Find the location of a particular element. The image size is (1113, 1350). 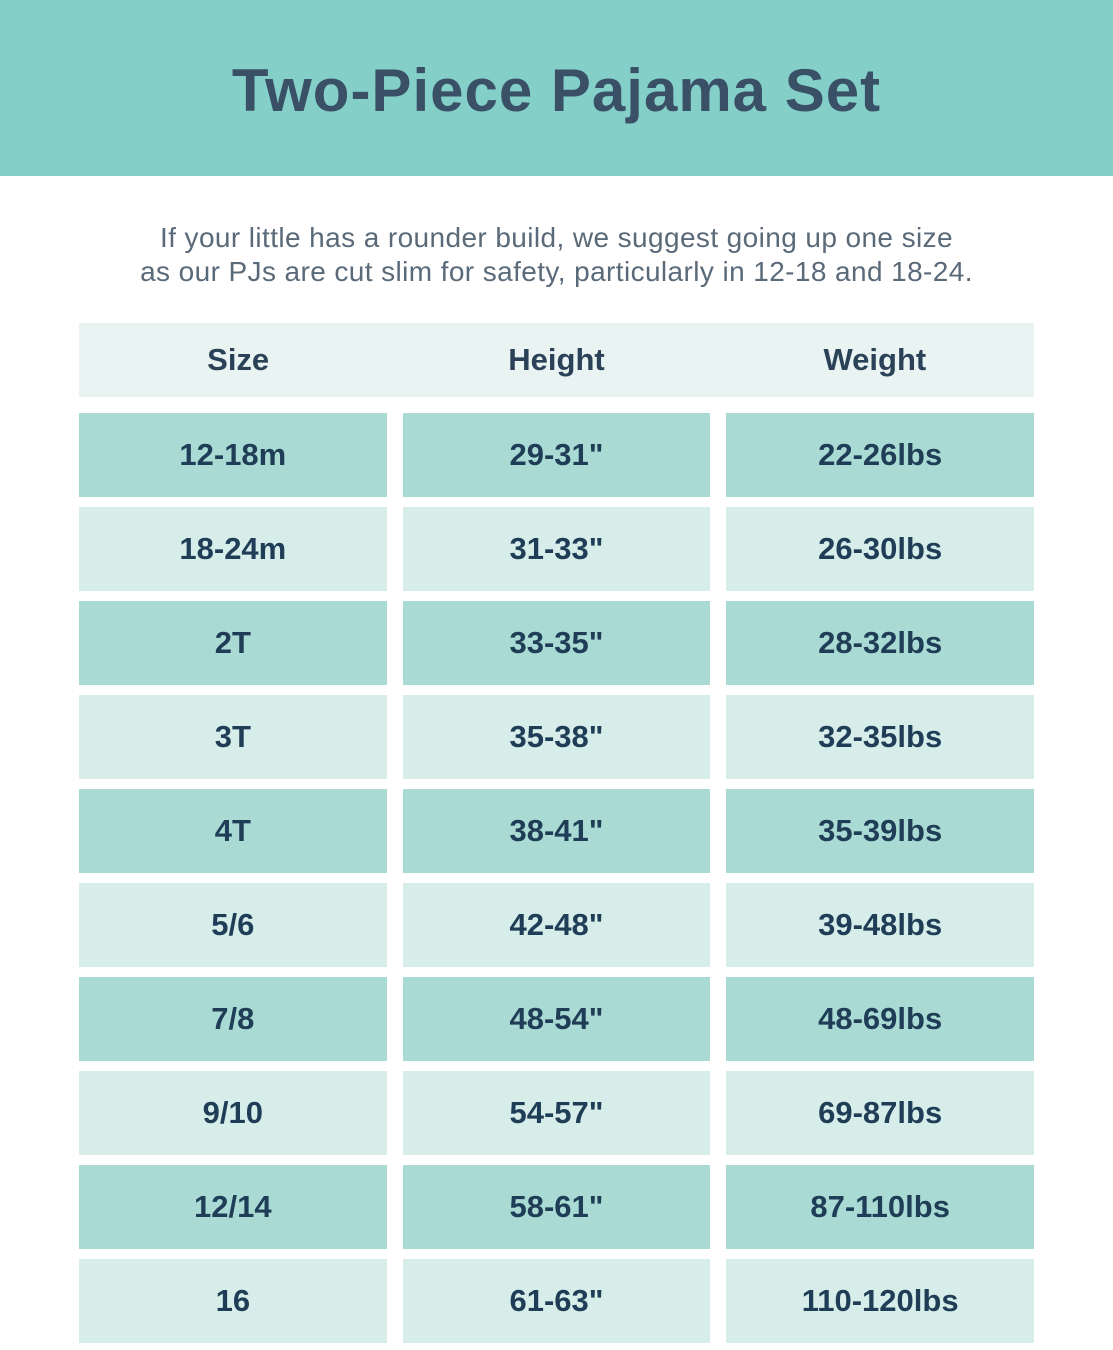

table-row: 16 61-63" 110-120lbs is located at coordinates (556, 1301).